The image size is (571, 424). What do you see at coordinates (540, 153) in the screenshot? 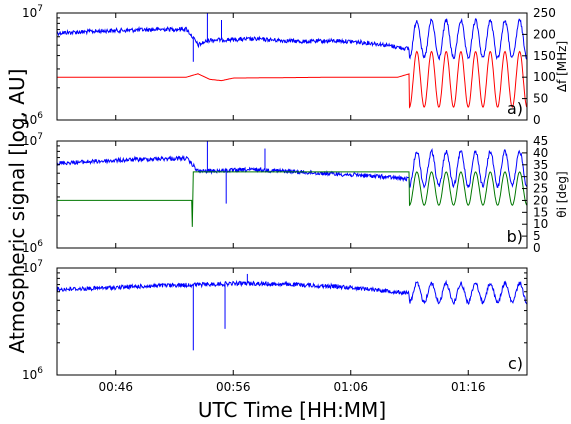
I see `right-tick-label: 40` at bounding box center [540, 153].